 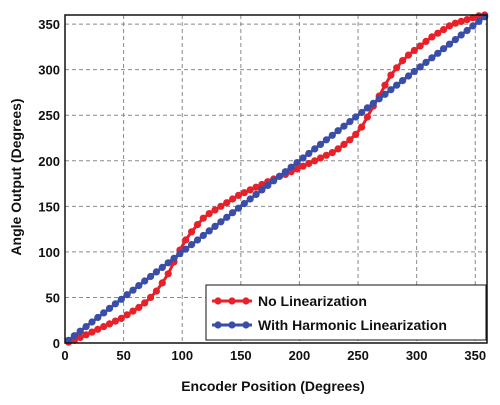 What do you see at coordinates (49, 24) in the screenshot?
I see `y-tick-label: 350` at bounding box center [49, 24].